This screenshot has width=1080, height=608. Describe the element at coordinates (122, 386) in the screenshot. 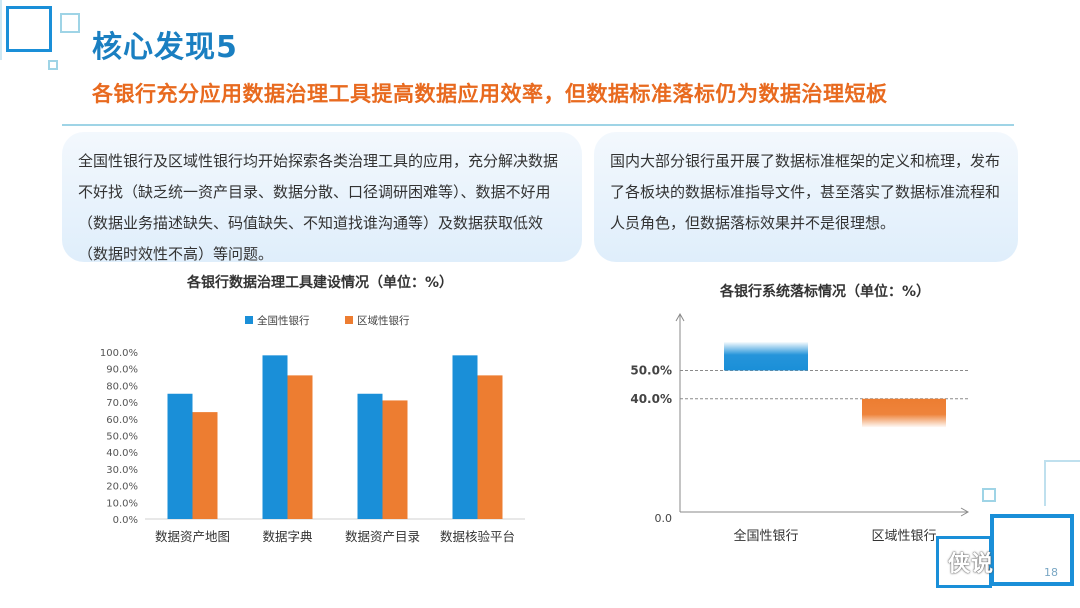

I see `chart1-ytick-label: 80.0%` at that location.